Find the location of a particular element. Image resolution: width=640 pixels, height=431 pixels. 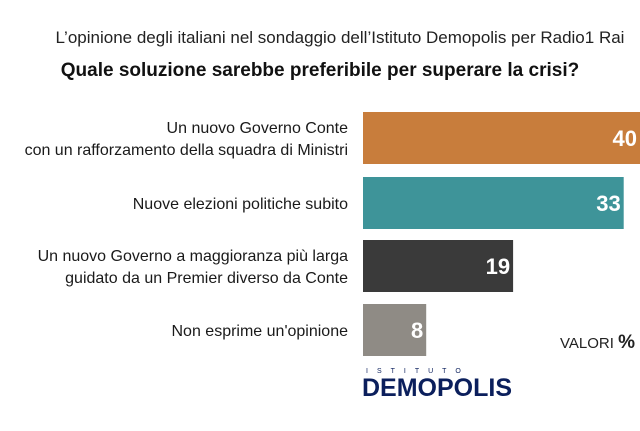

bar-value-label-3: 8 is located at coordinates (417, 330).